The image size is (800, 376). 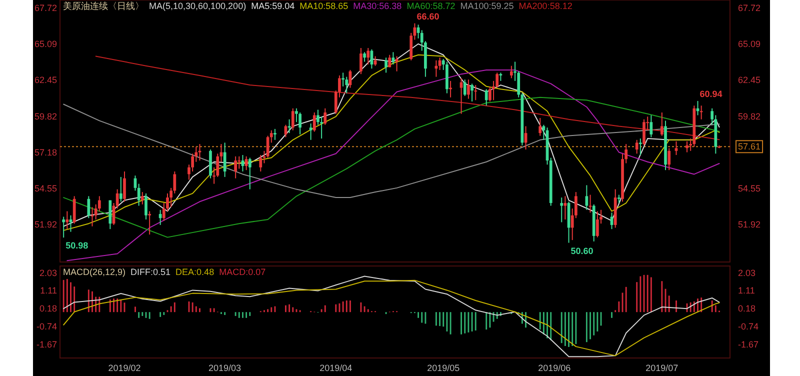 What do you see at coordinates (46, 326) in the screenshot?
I see `y-tick-label: -0.74` at bounding box center [46, 326].